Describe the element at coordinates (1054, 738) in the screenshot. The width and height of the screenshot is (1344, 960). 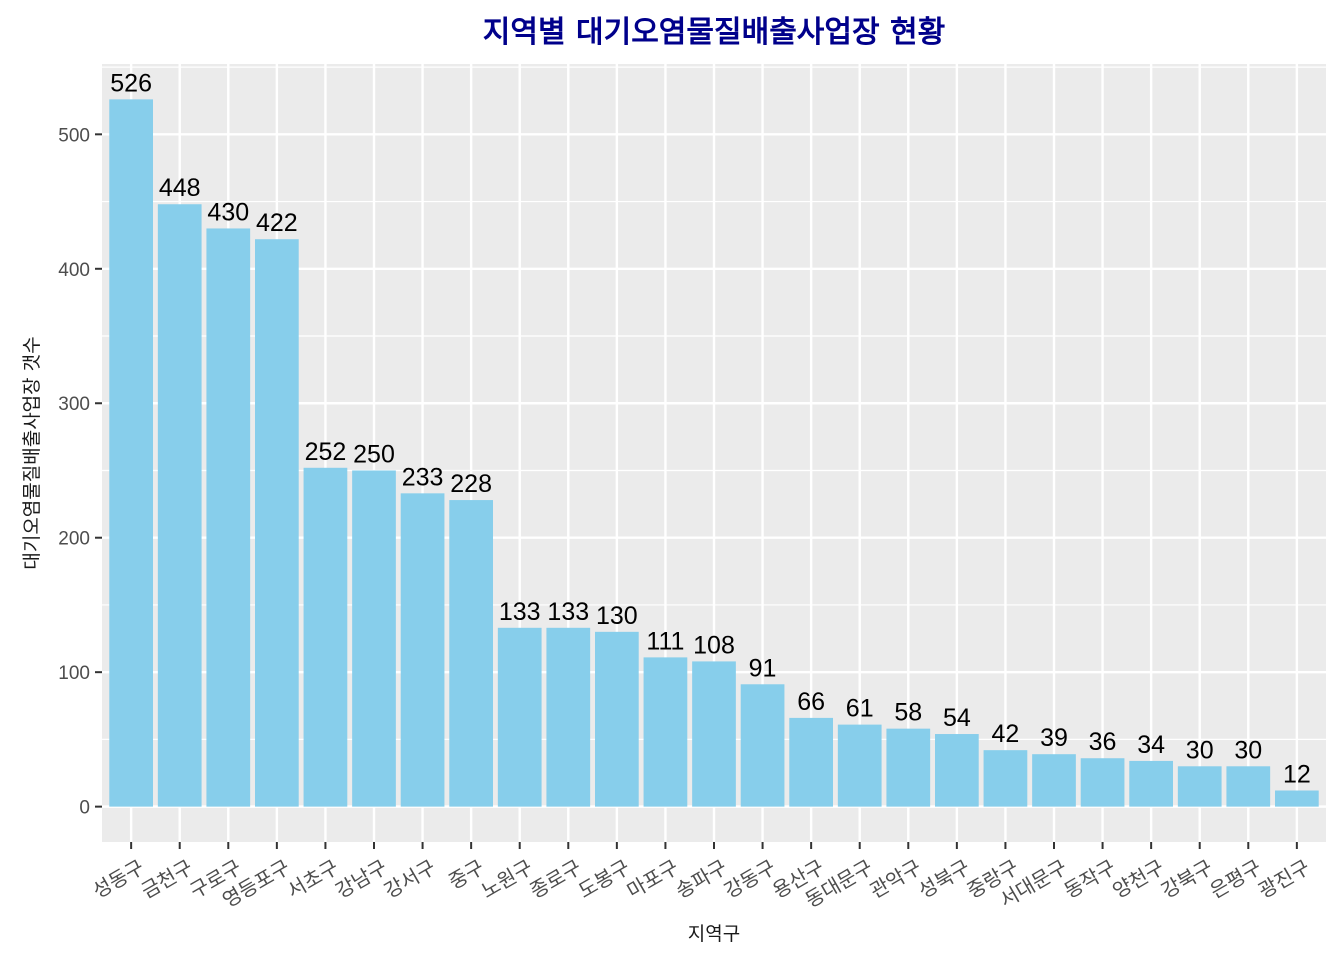
I see `data-label: 39` at that location.